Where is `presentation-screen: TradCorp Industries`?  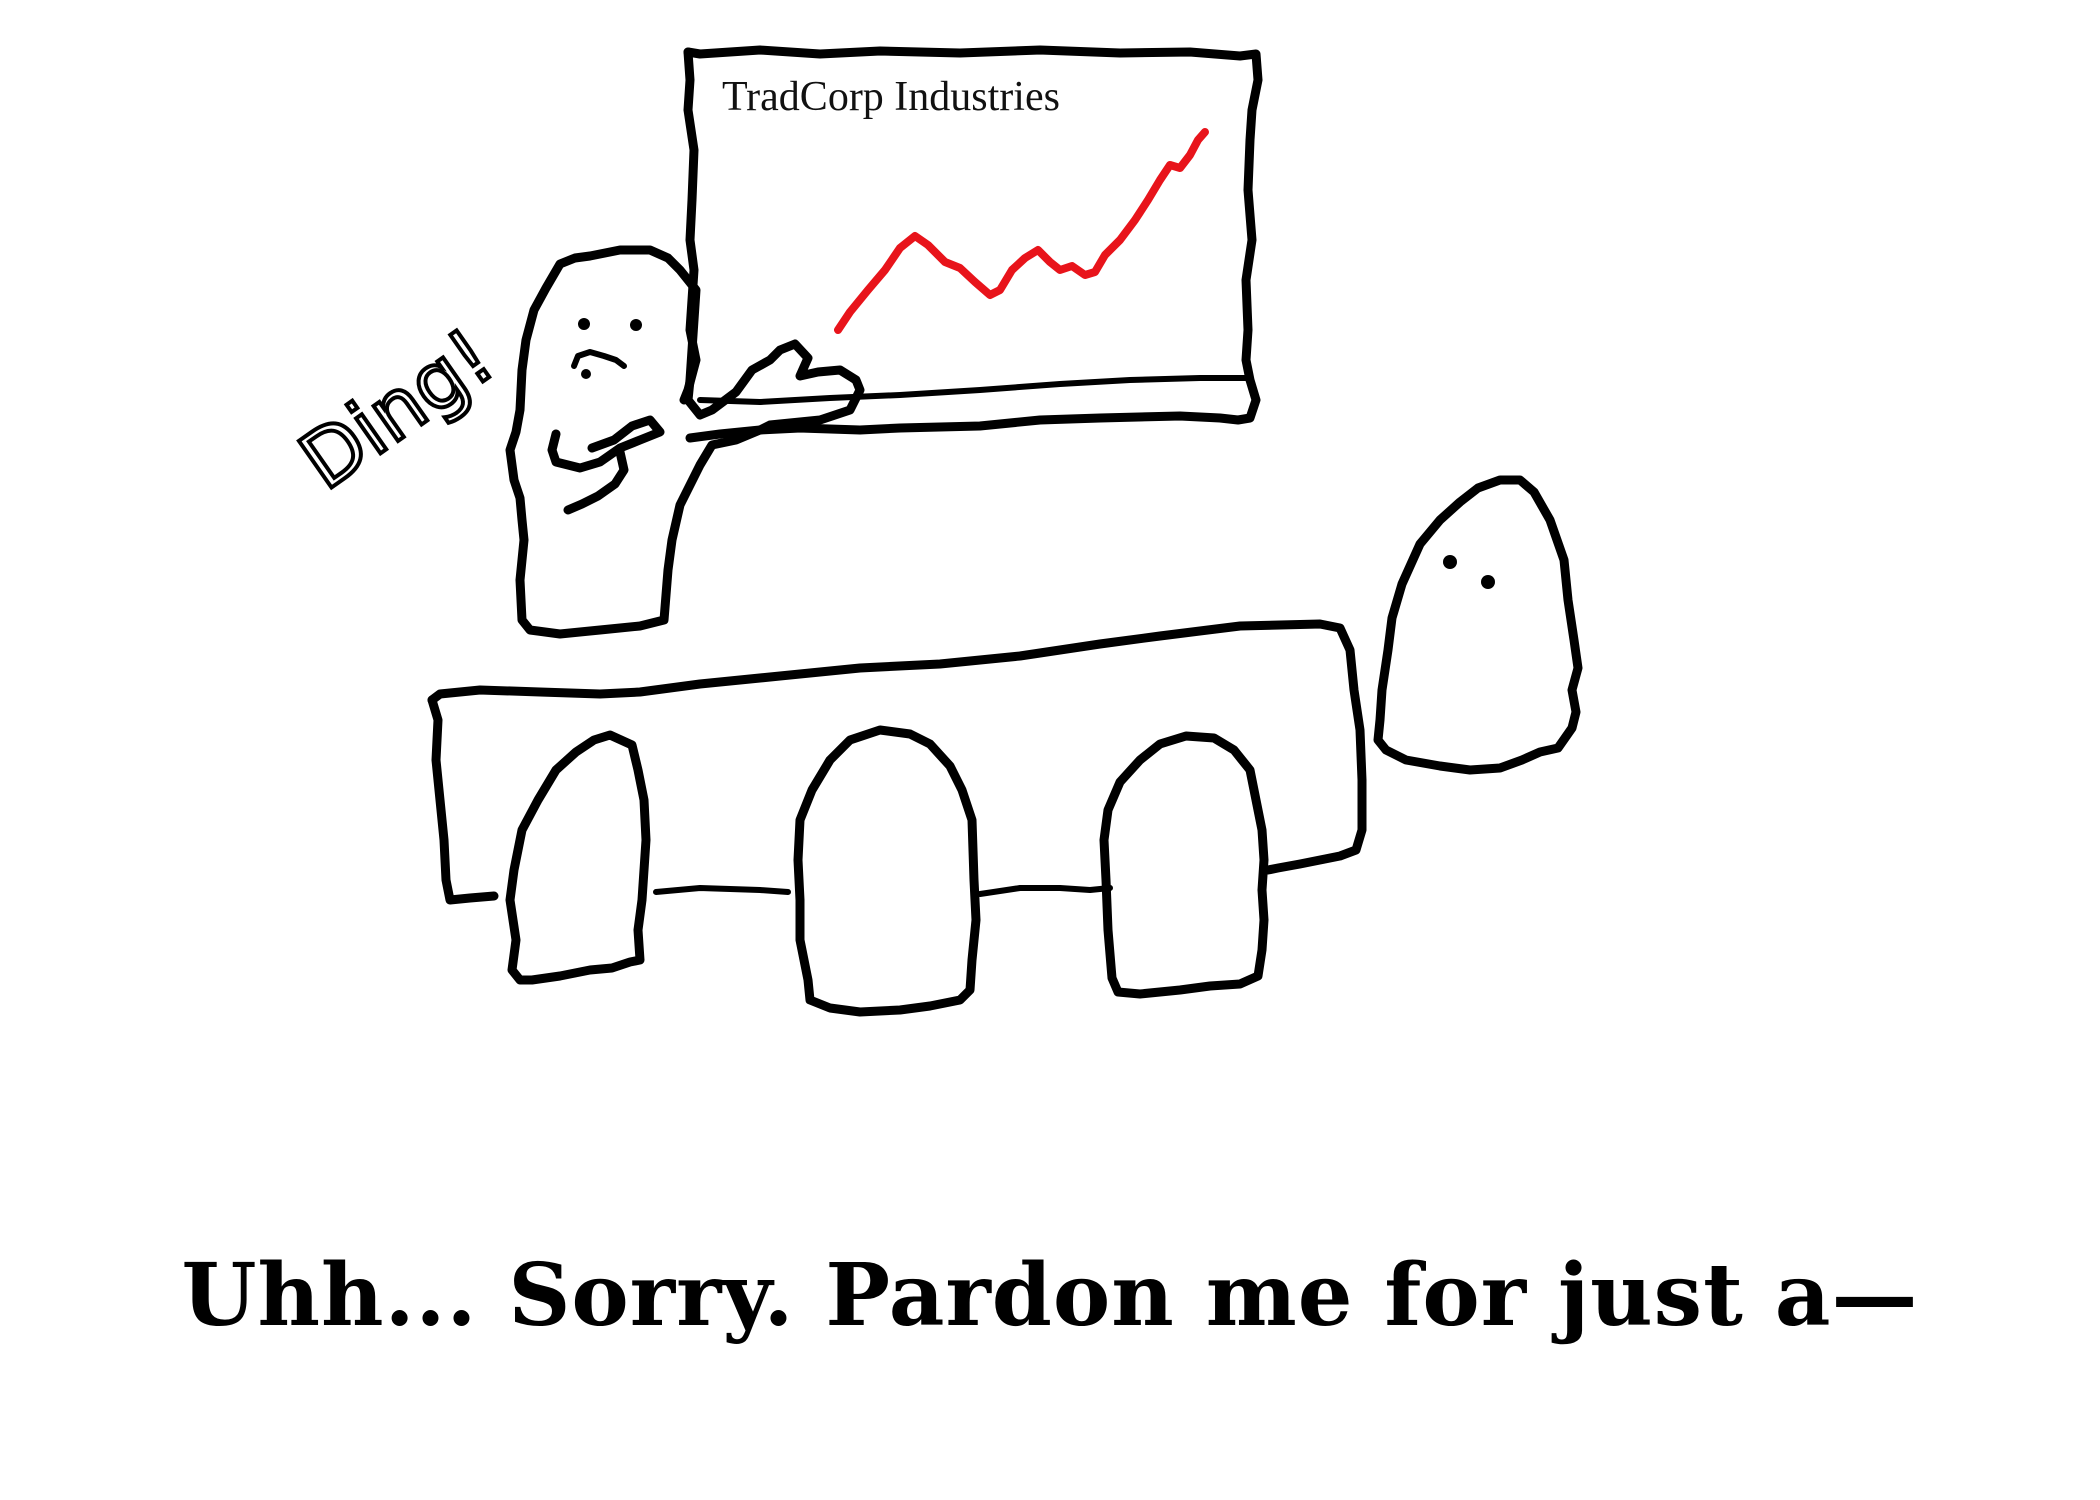
presentation-screen: TradCorp Industries is located at coordinates (971, 244).